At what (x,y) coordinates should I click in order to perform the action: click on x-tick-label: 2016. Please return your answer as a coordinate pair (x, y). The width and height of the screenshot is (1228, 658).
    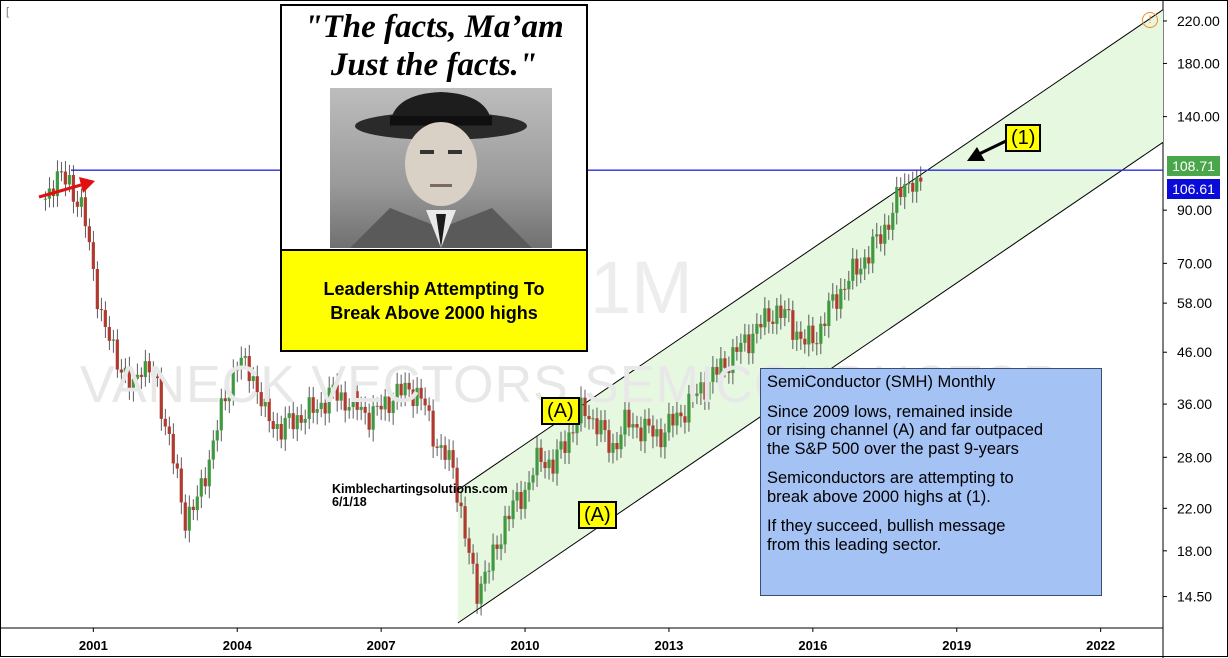
    Looking at the image, I should click on (812, 645).